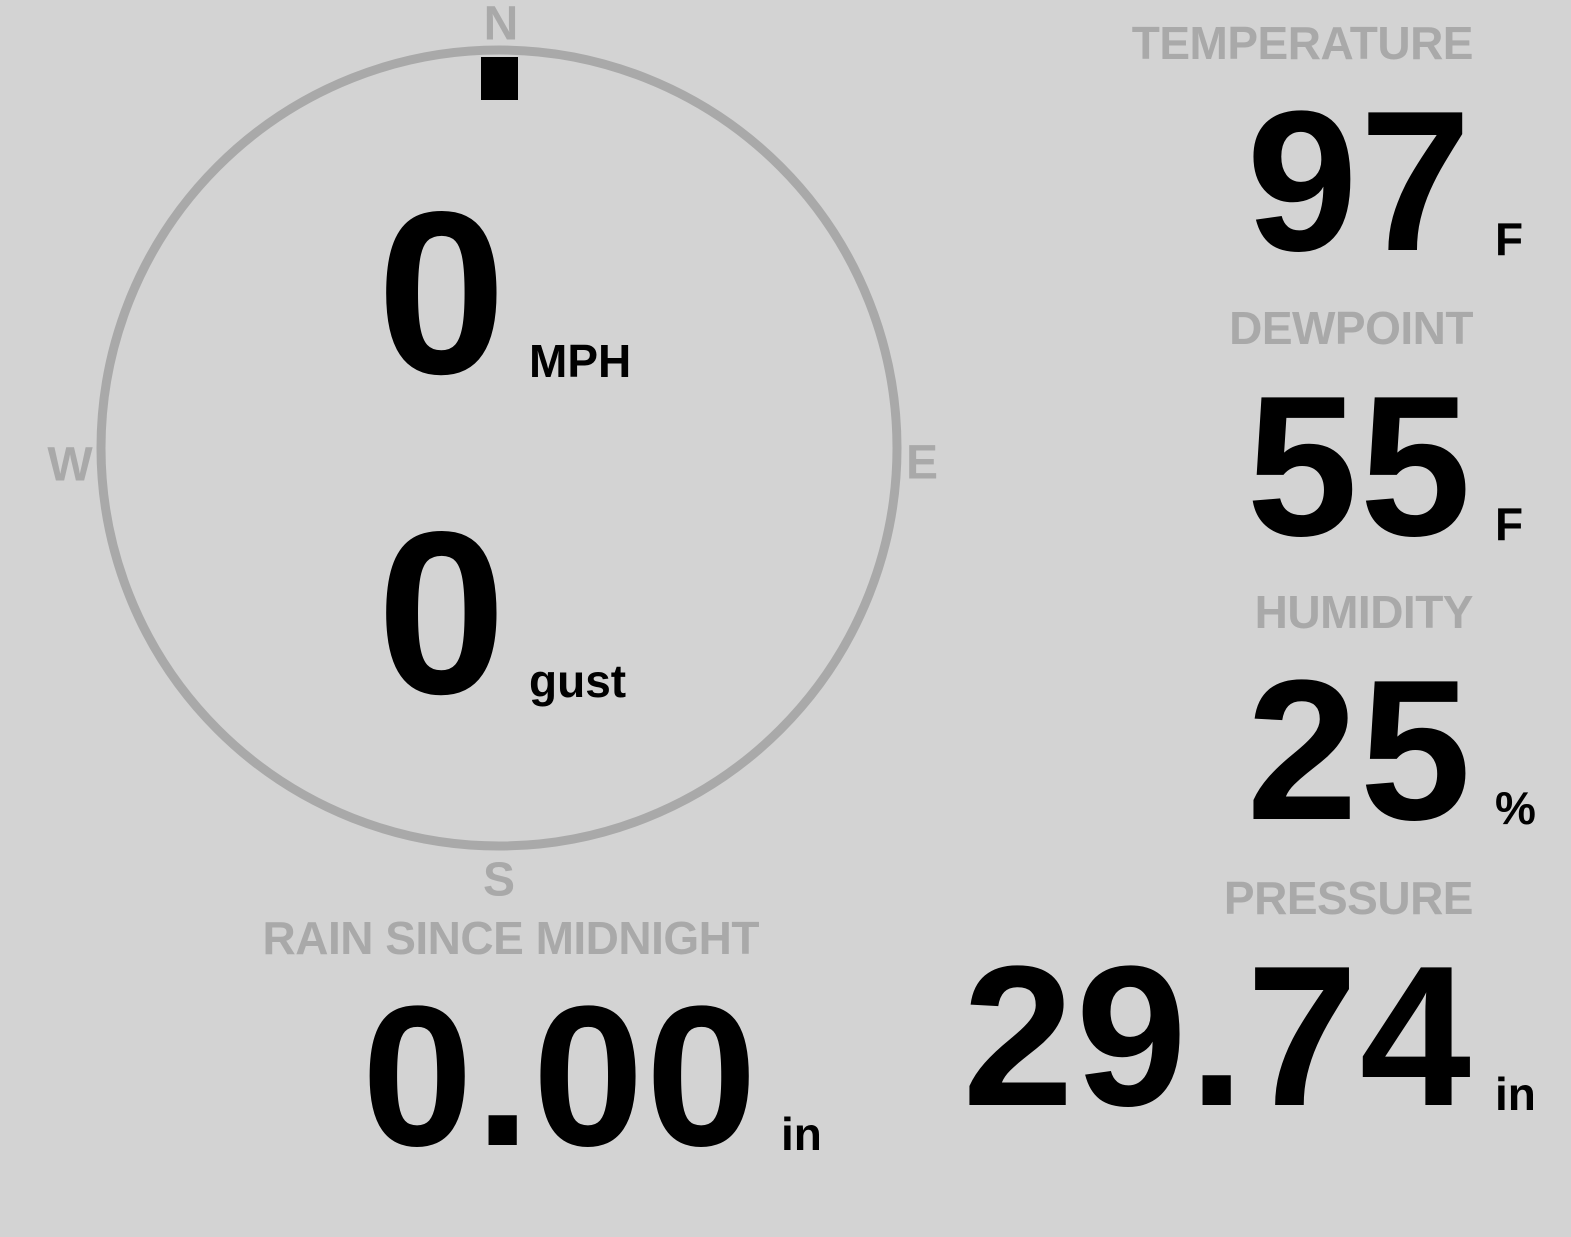 Image resolution: width=1571 pixels, height=1237 pixels. I want to click on temperature-card: TEMPERATURE 97 F, so click(1327, 155).